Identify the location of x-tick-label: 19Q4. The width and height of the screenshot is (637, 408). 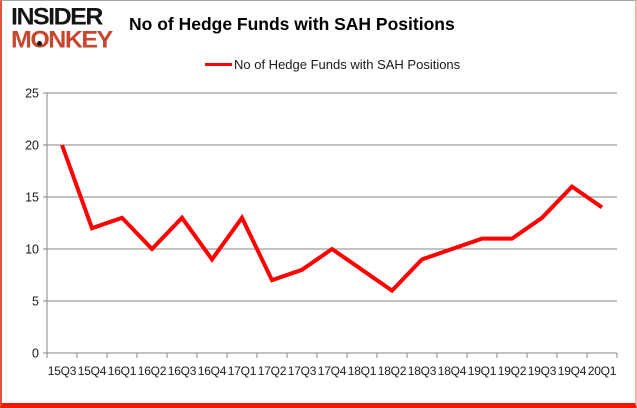
(572, 371).